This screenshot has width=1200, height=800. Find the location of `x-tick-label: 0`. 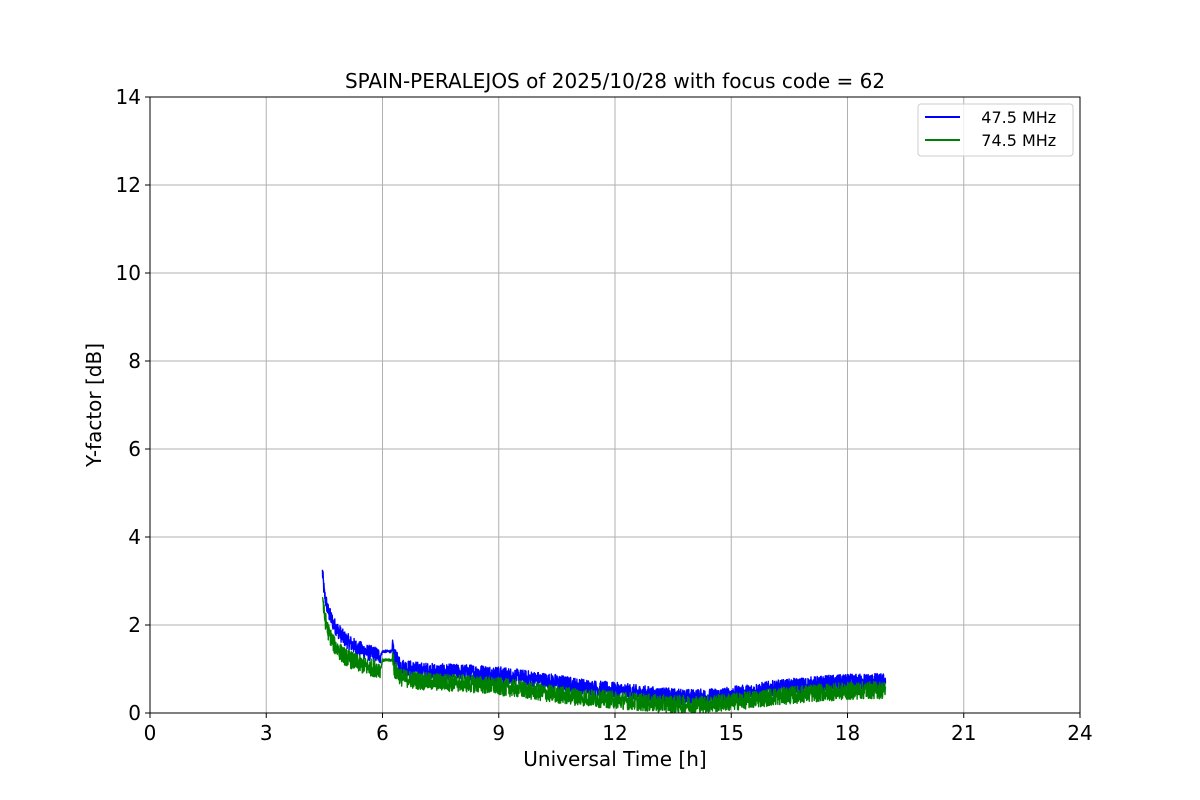

x-tick-label: 0 is located at coordinates (150, 733).